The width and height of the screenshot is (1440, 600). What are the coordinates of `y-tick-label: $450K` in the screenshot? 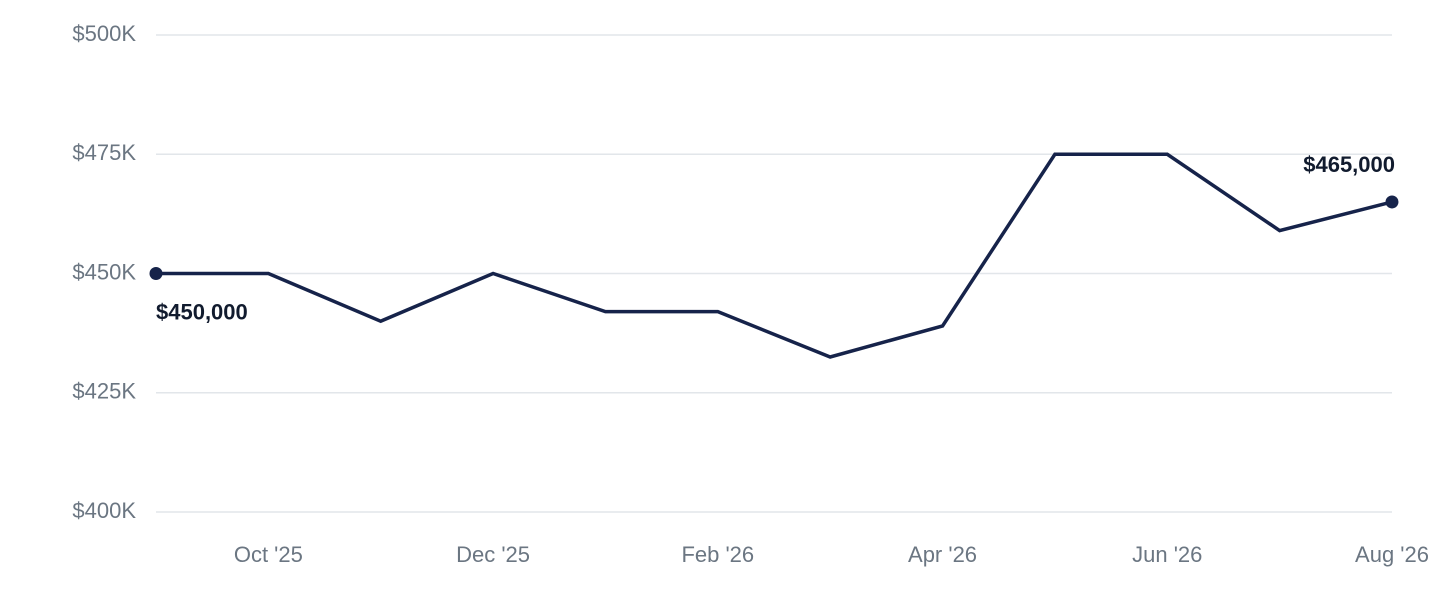 It's located at (104, 271).